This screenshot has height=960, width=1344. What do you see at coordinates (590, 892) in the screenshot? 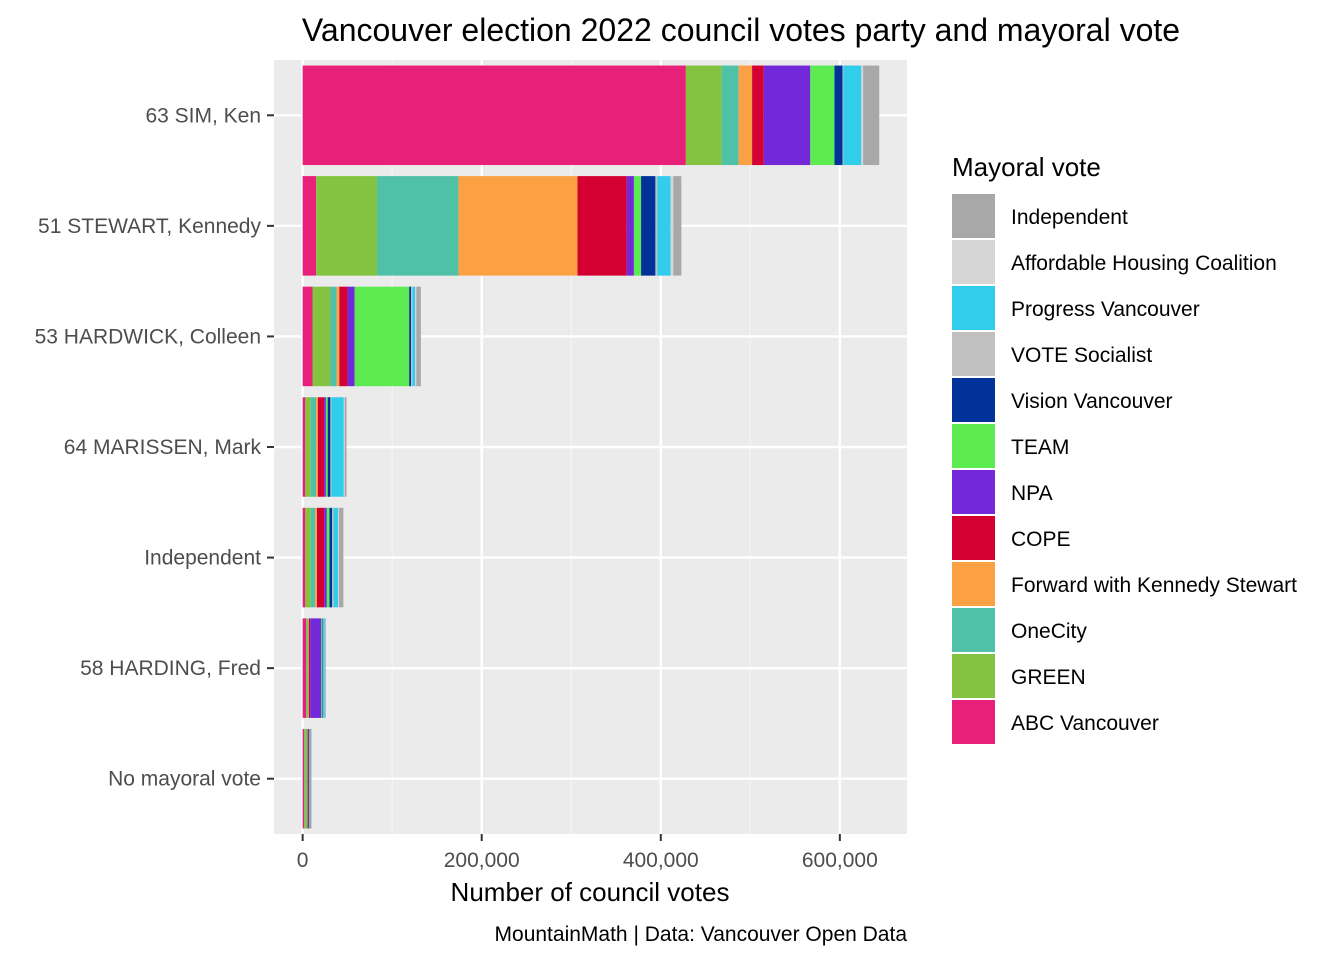
I see `x-axis-title: Number of council votes` at bounding box center [590, 892].